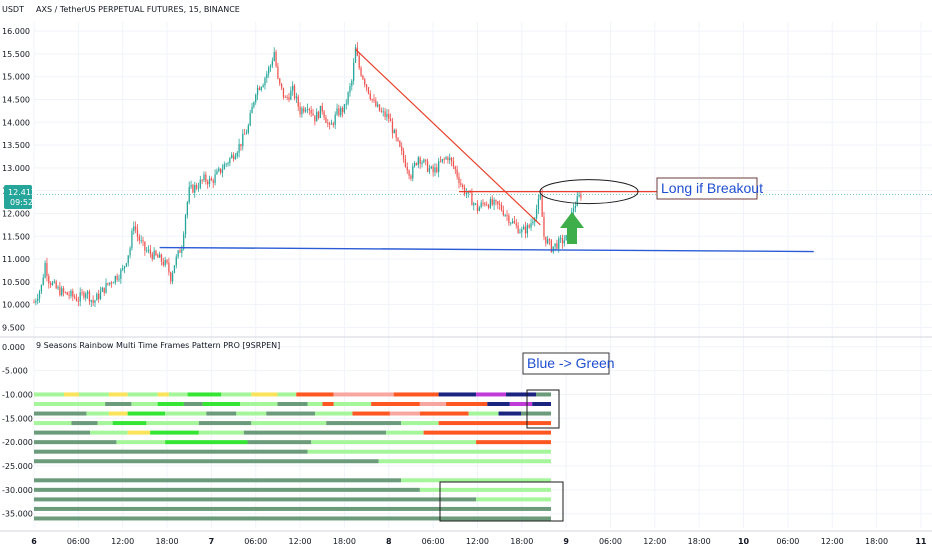 This screenshot has width=932, height=550. I want to click on breakout-ellipse, so click(589, 192).